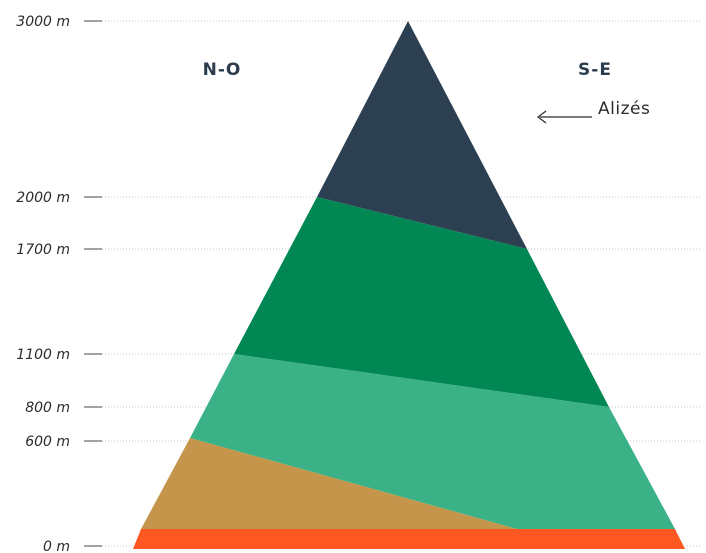 The height and width of the screenshot is (553, 706). What do you see at coordinates (43, 355) in the screenshot?
I see `altitude-label-1100: 1100 m` at bounding box center [43, 355].